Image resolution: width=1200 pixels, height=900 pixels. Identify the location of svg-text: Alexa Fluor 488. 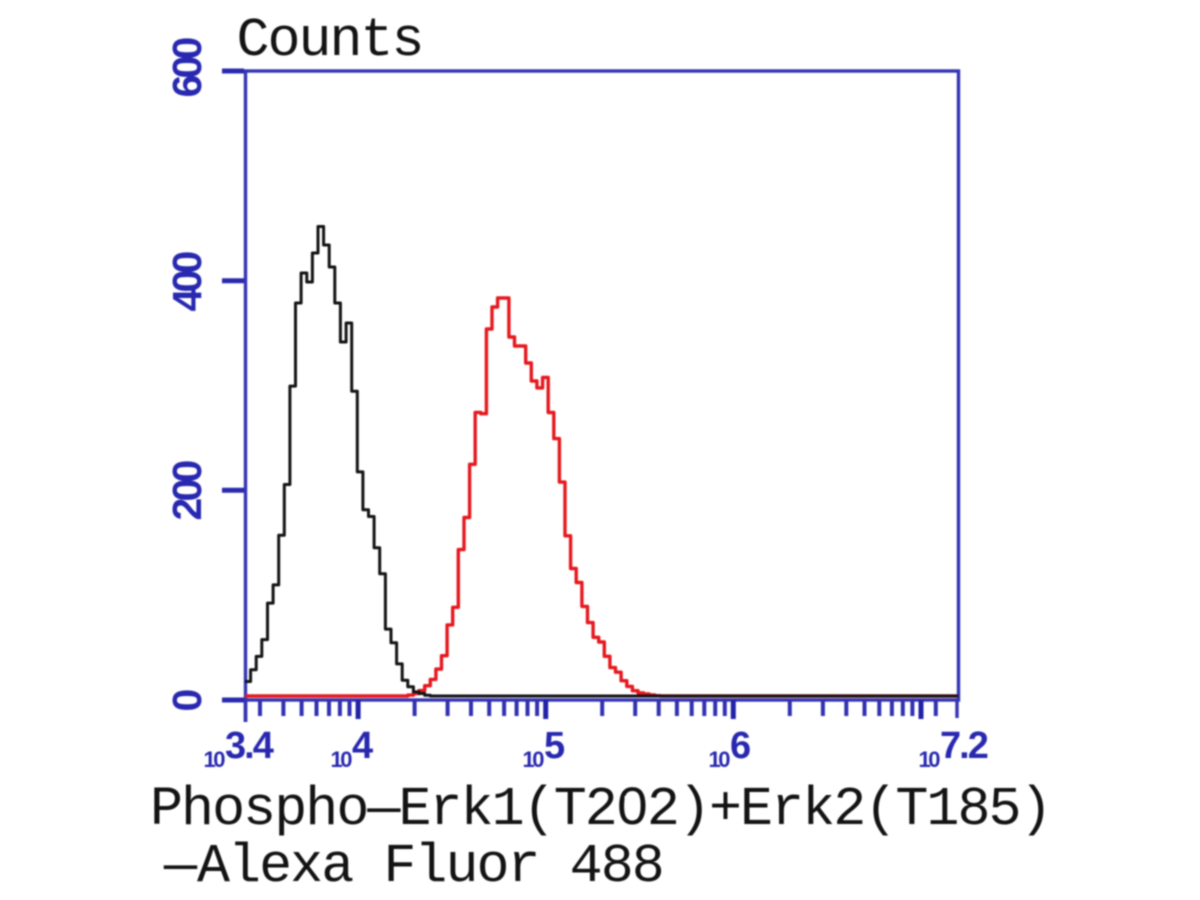
(430, 866).